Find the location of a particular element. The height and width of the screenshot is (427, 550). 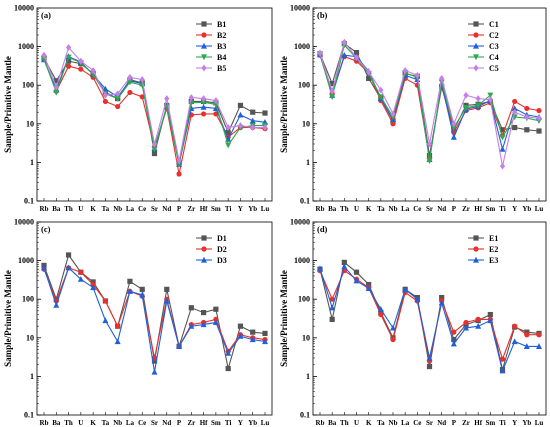

series-c5 is located at coordinates (429, 104).